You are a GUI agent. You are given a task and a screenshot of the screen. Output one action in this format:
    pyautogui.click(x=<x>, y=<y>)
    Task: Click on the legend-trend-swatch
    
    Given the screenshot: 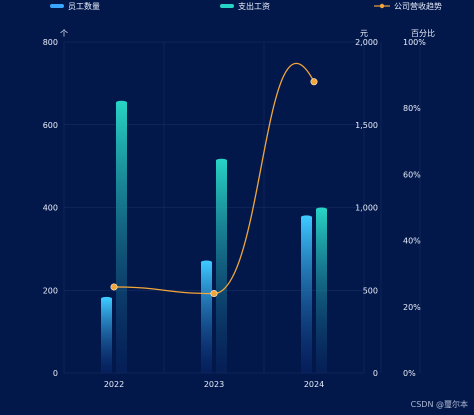 What is the action you would take?
    pyautogui.click(x=382, y=6)
    